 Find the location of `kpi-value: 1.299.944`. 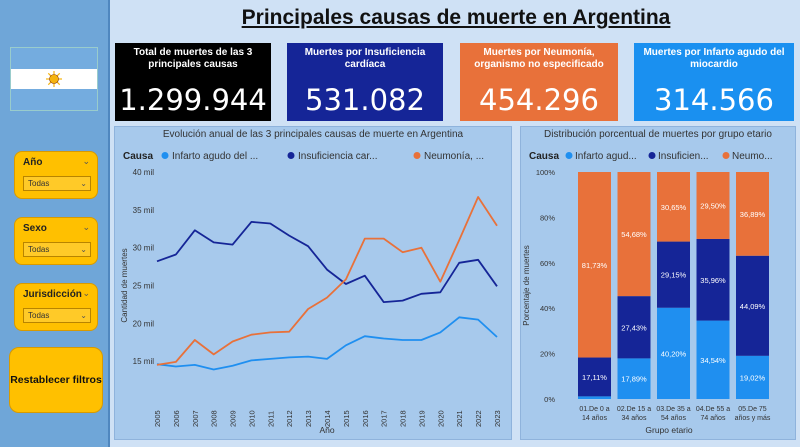

kpi-value: 1.299.944 is located at coordinates (193, 100).